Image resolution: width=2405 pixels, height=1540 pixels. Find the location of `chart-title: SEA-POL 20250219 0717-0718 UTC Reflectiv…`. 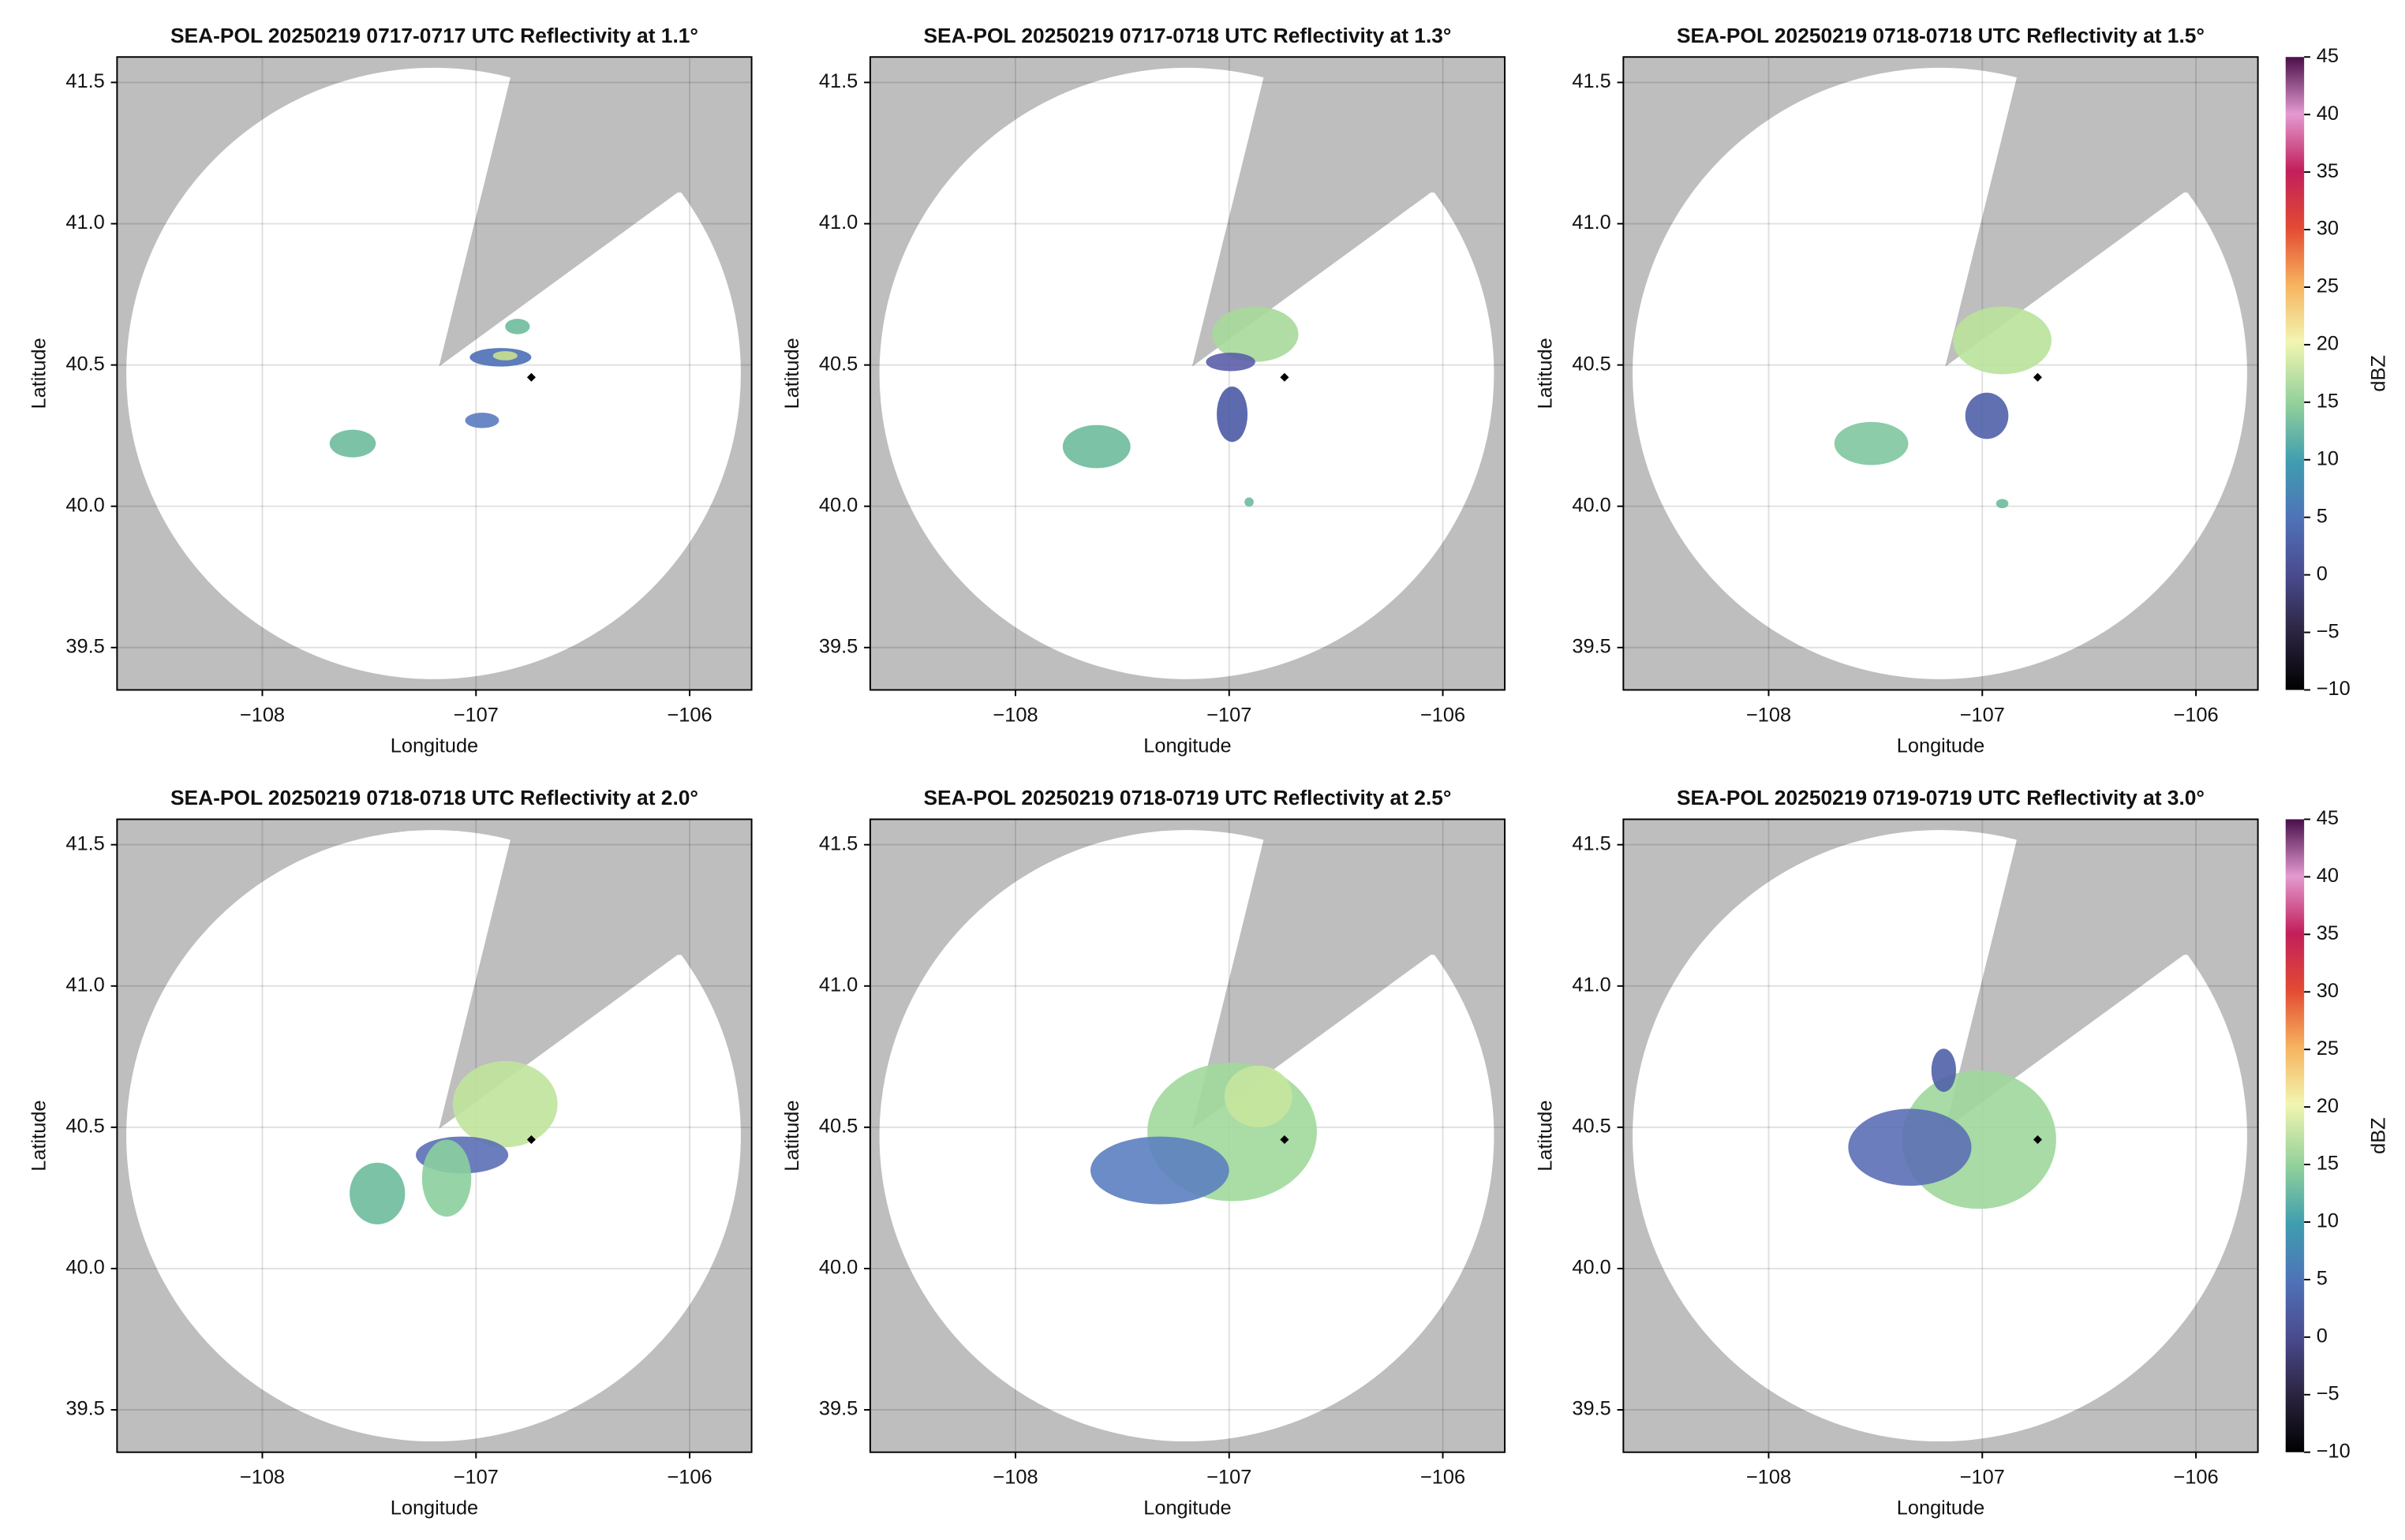

chart-title: SEA-POL 20250219 0717-0718 UTC Reflectiv… is located at coordinates (1187, 35).